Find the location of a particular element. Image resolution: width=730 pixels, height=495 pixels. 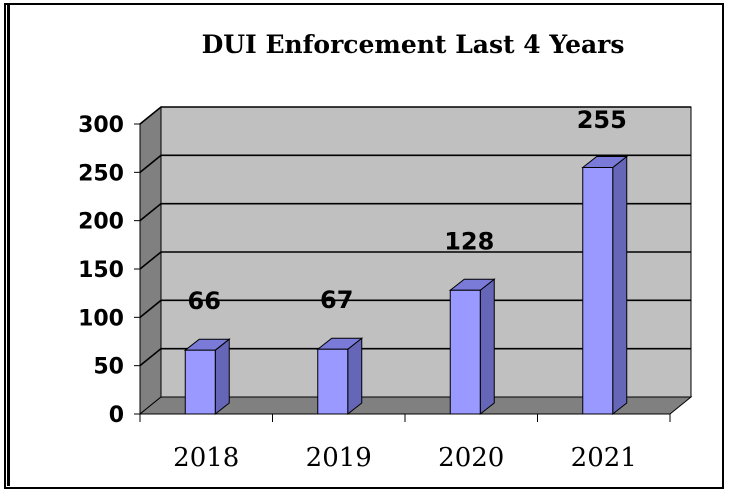

bar-2018 is located at coordinates (207, 377).